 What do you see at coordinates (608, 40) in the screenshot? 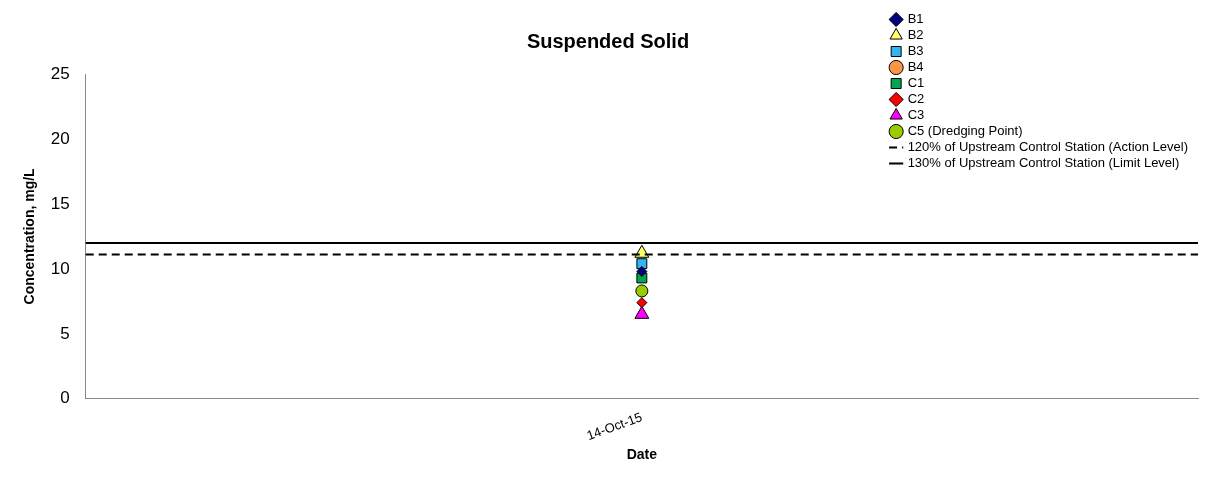
I see `chart-title: Suspended Solid` at bounding box center [608, 40].